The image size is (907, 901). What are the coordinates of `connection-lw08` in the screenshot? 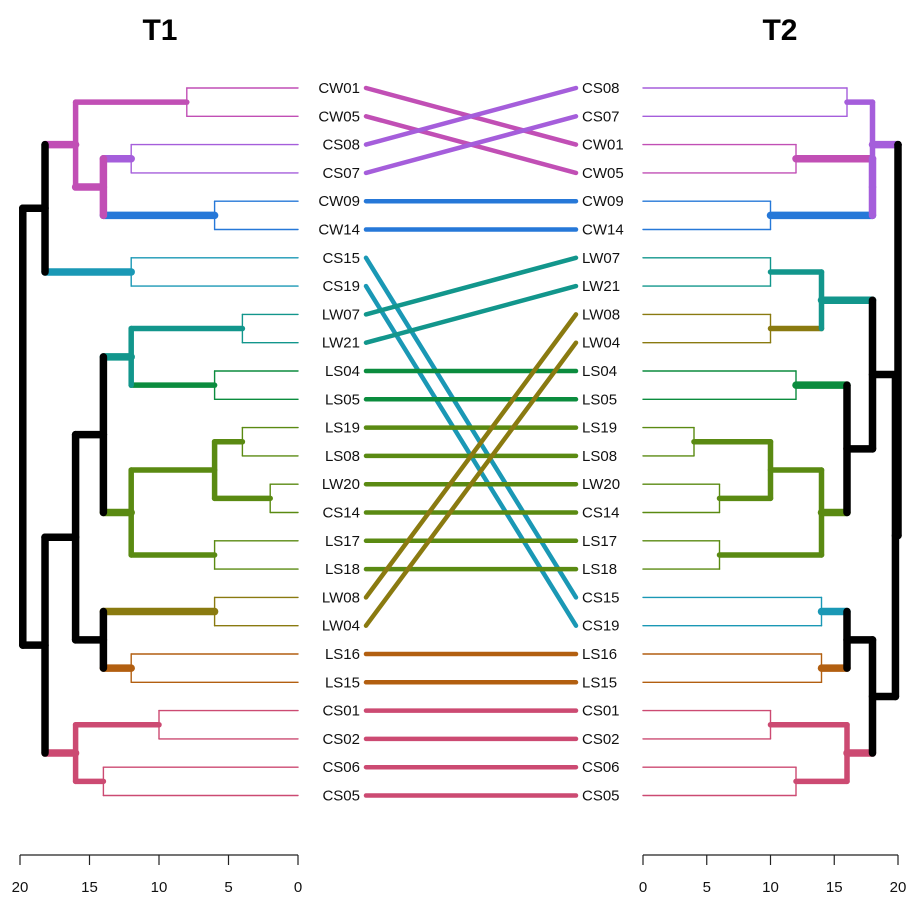 It's located at (471, 456).